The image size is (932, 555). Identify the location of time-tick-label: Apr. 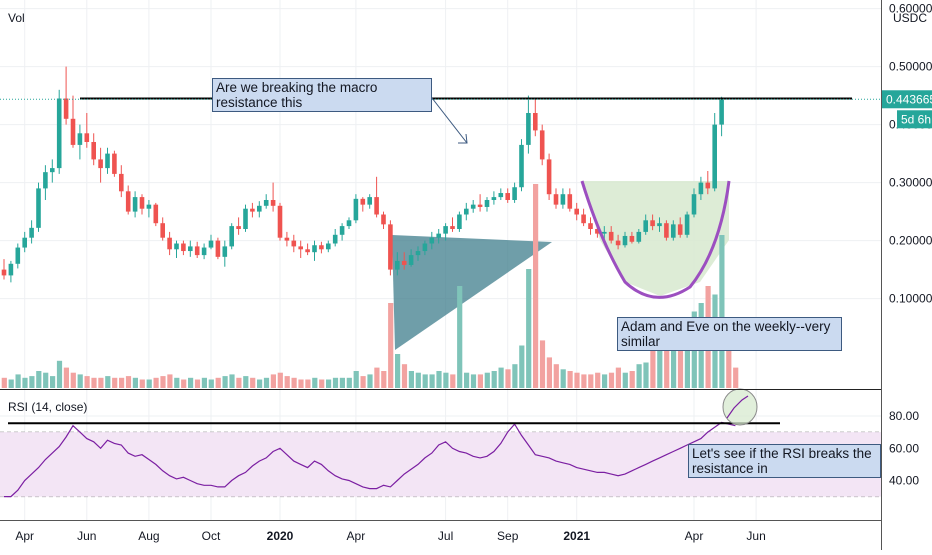
(24, 536).